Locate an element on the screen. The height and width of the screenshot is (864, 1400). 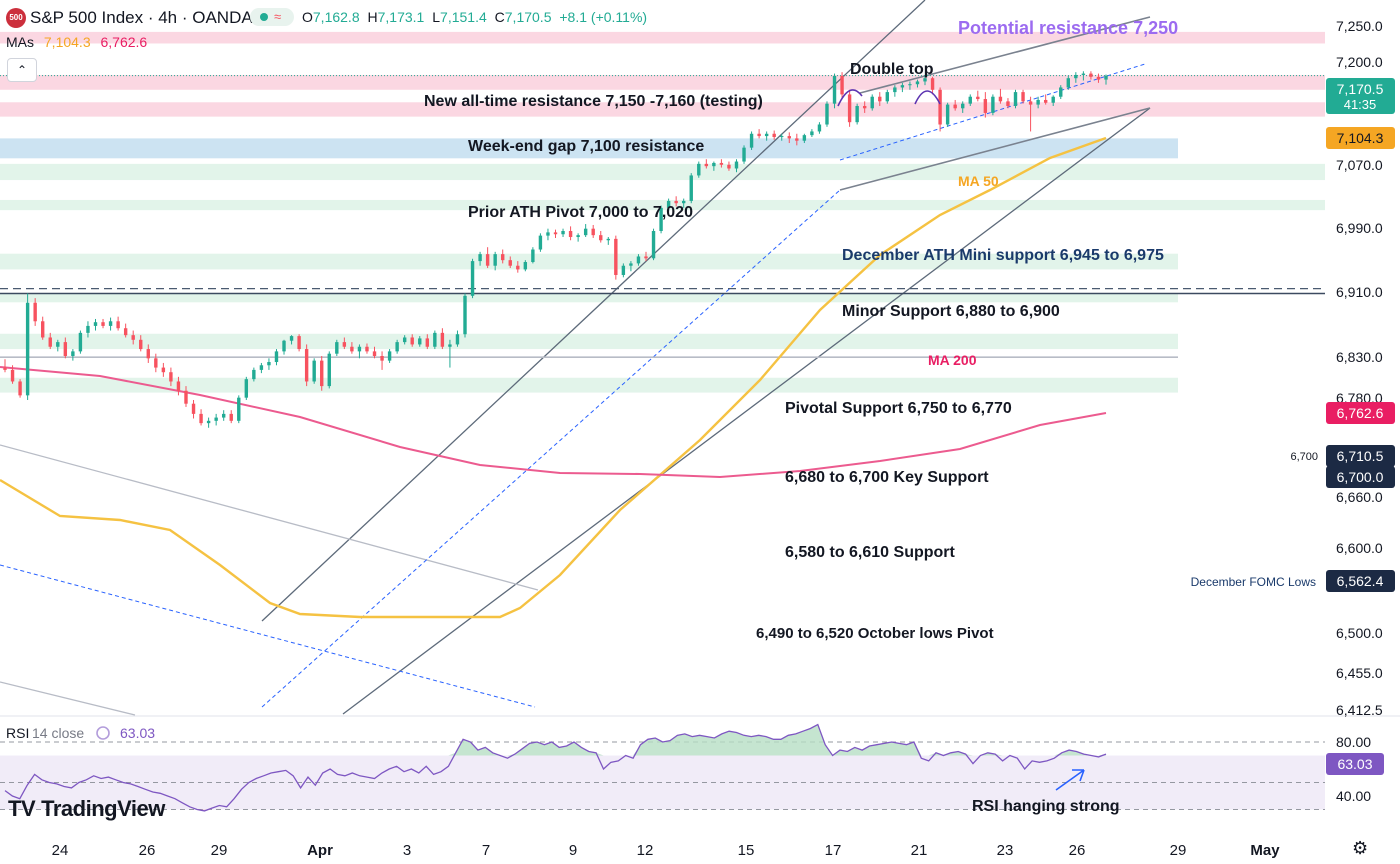
ohlc-open-value: 7,162.8 is located at coordinates (336, 17).